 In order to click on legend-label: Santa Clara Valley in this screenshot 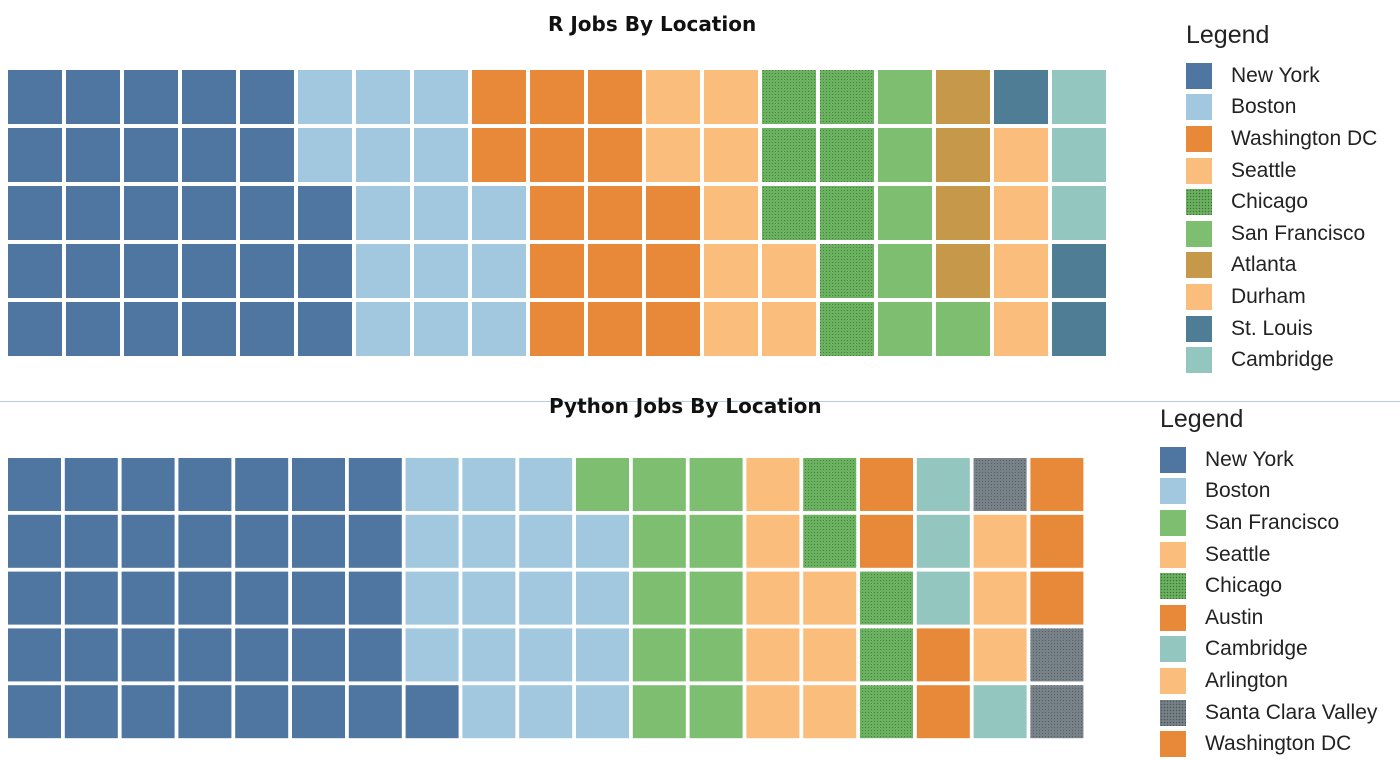, I will do `click(1291, 712)`.